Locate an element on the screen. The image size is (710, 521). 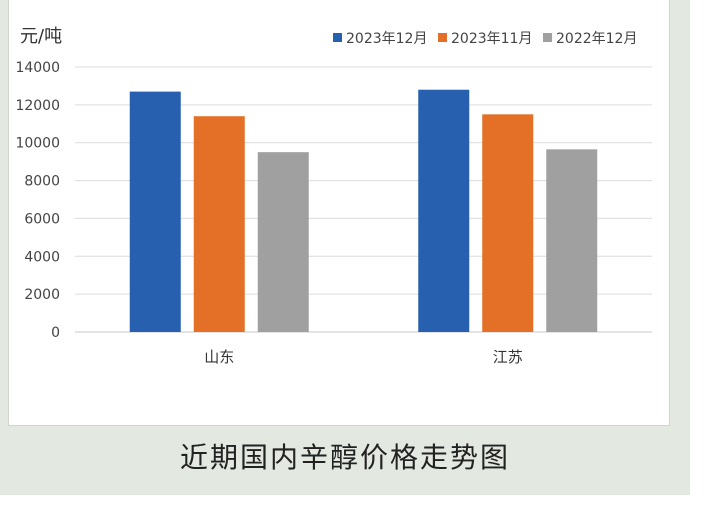
y-tick-label: 4000 is located at coordinates (42, 257).